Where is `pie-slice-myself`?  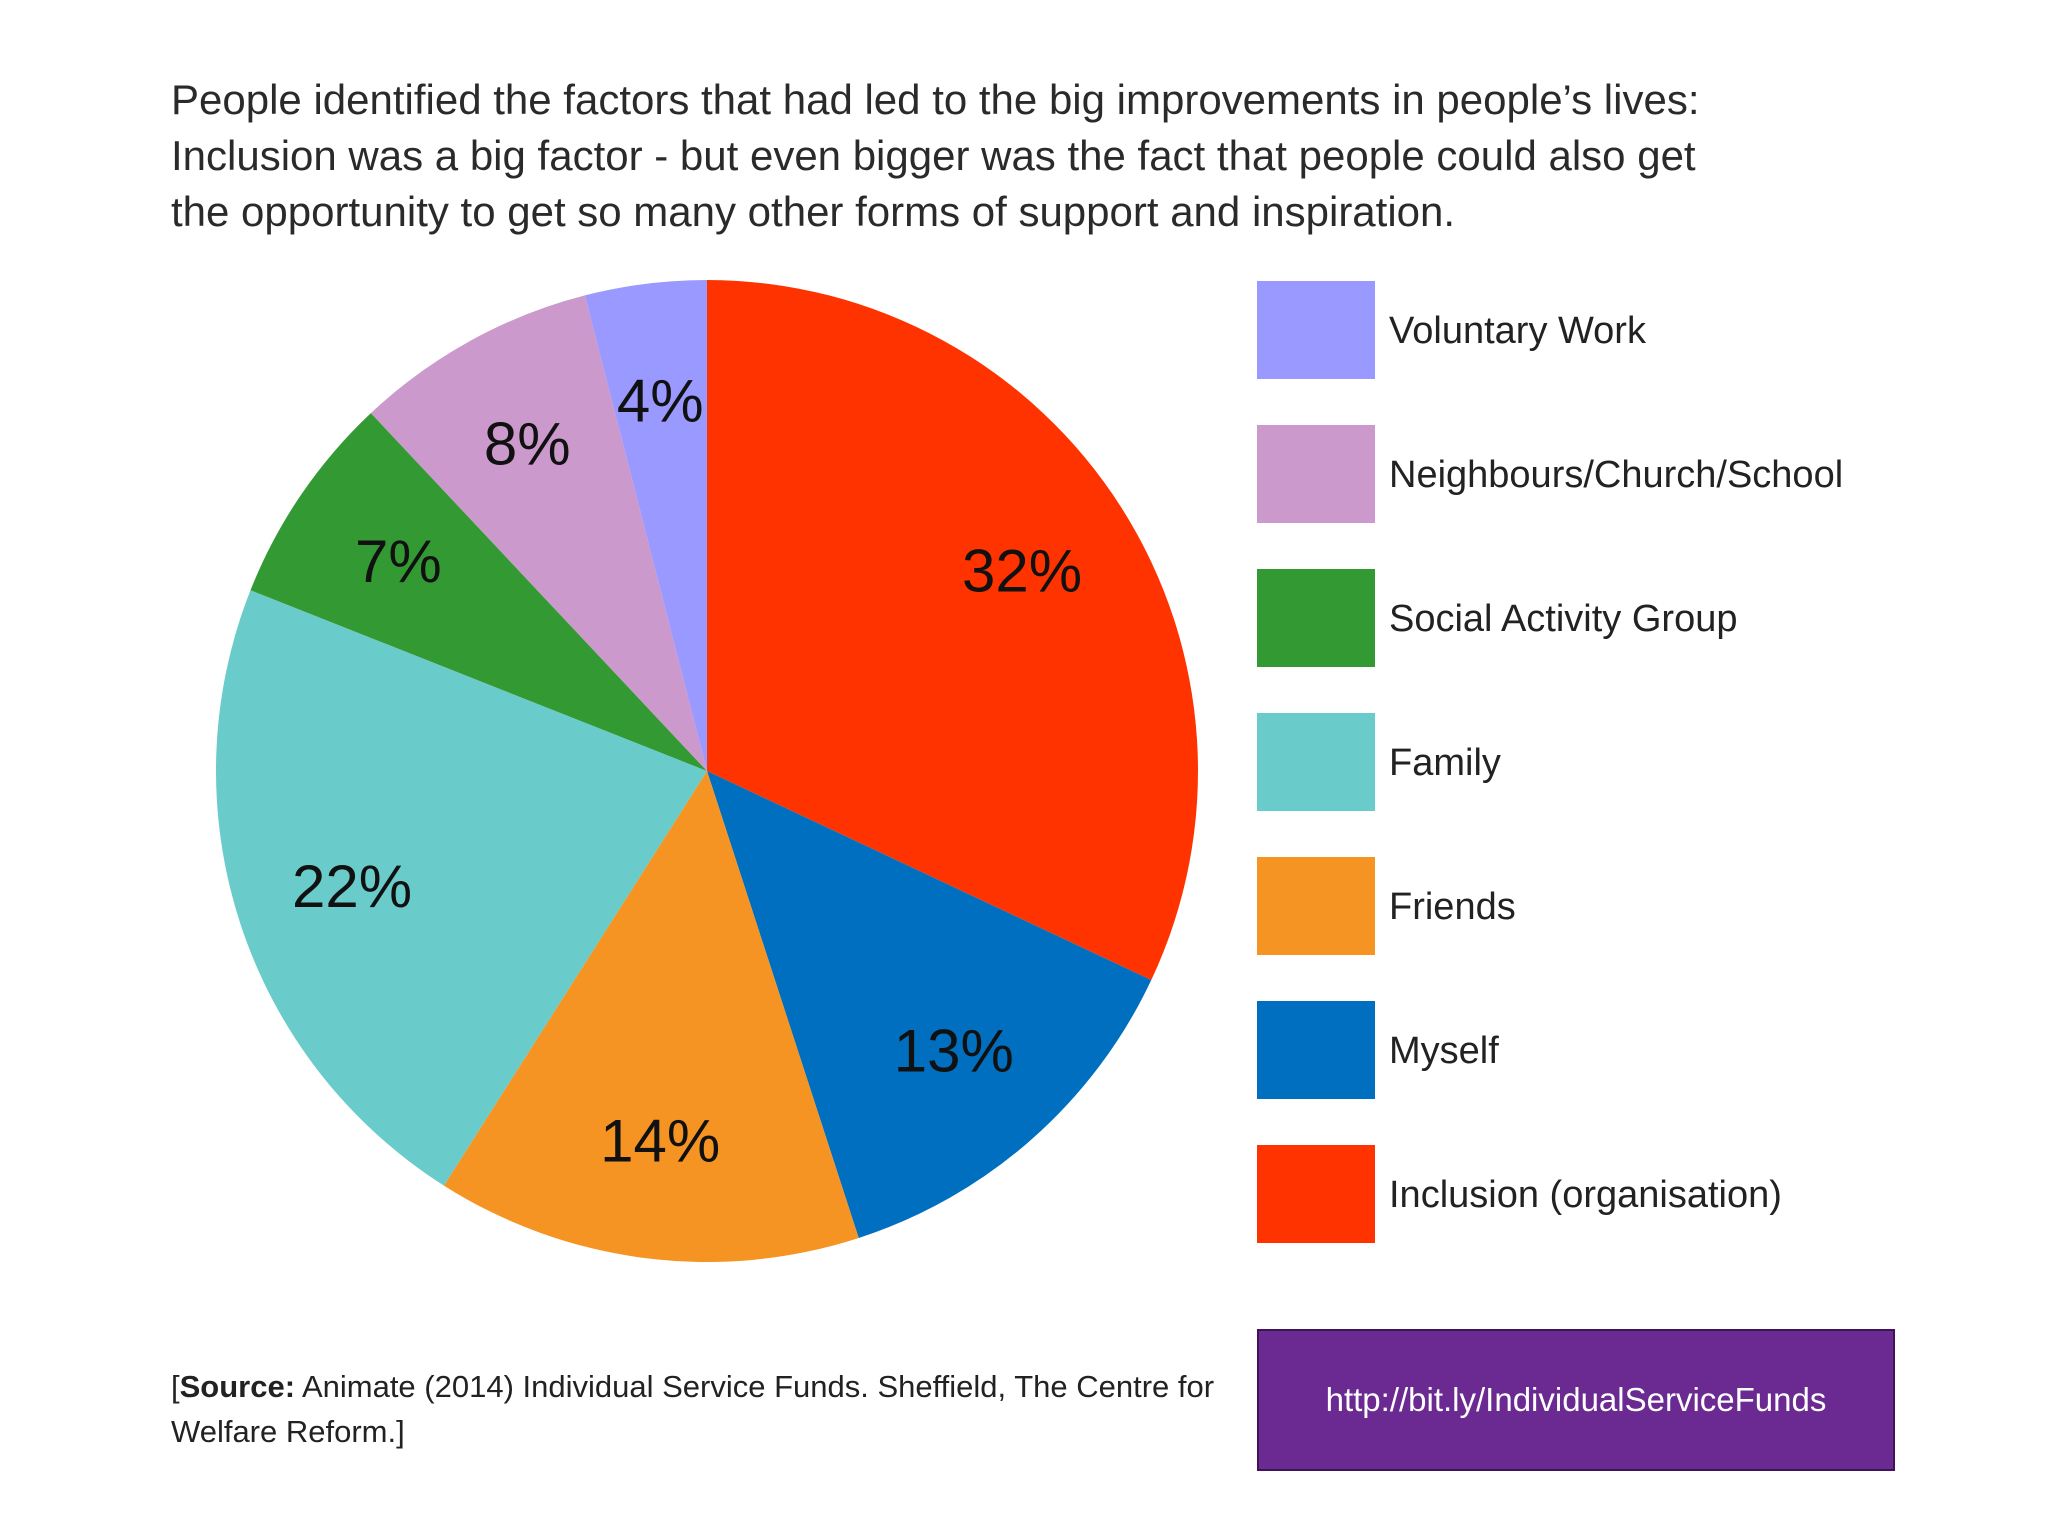
pie-slice-myself is located at coordinates (929, 1004).